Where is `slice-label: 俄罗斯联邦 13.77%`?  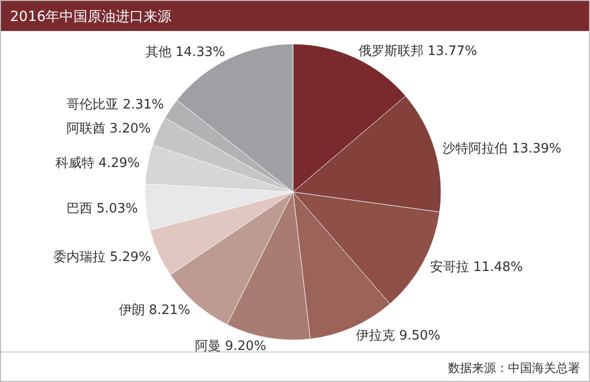
slice-label: 俄罗斯联邦 13.77% is located at coordinates (418, 51).